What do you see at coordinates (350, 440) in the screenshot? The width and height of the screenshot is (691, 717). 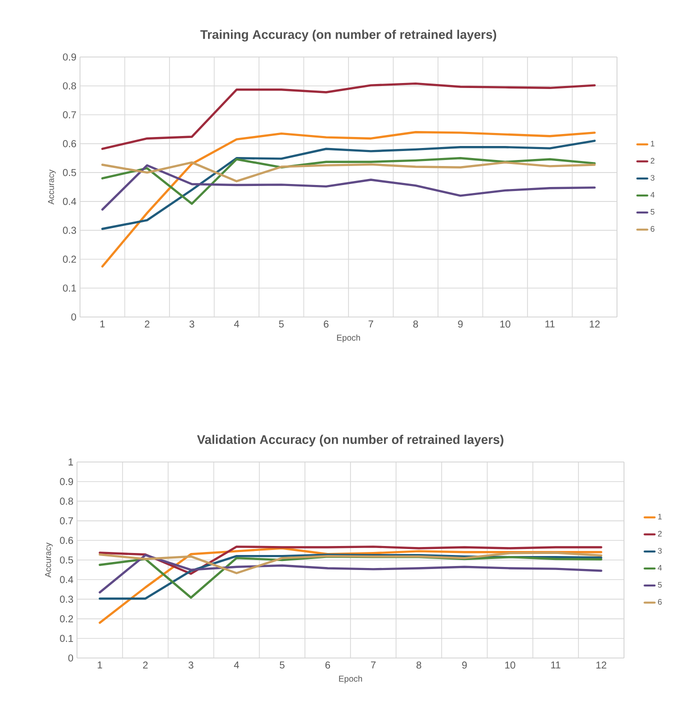 I see `chart-title: Validation Accuracy (on number of retrained layers)` at bounding box center [350, 440].